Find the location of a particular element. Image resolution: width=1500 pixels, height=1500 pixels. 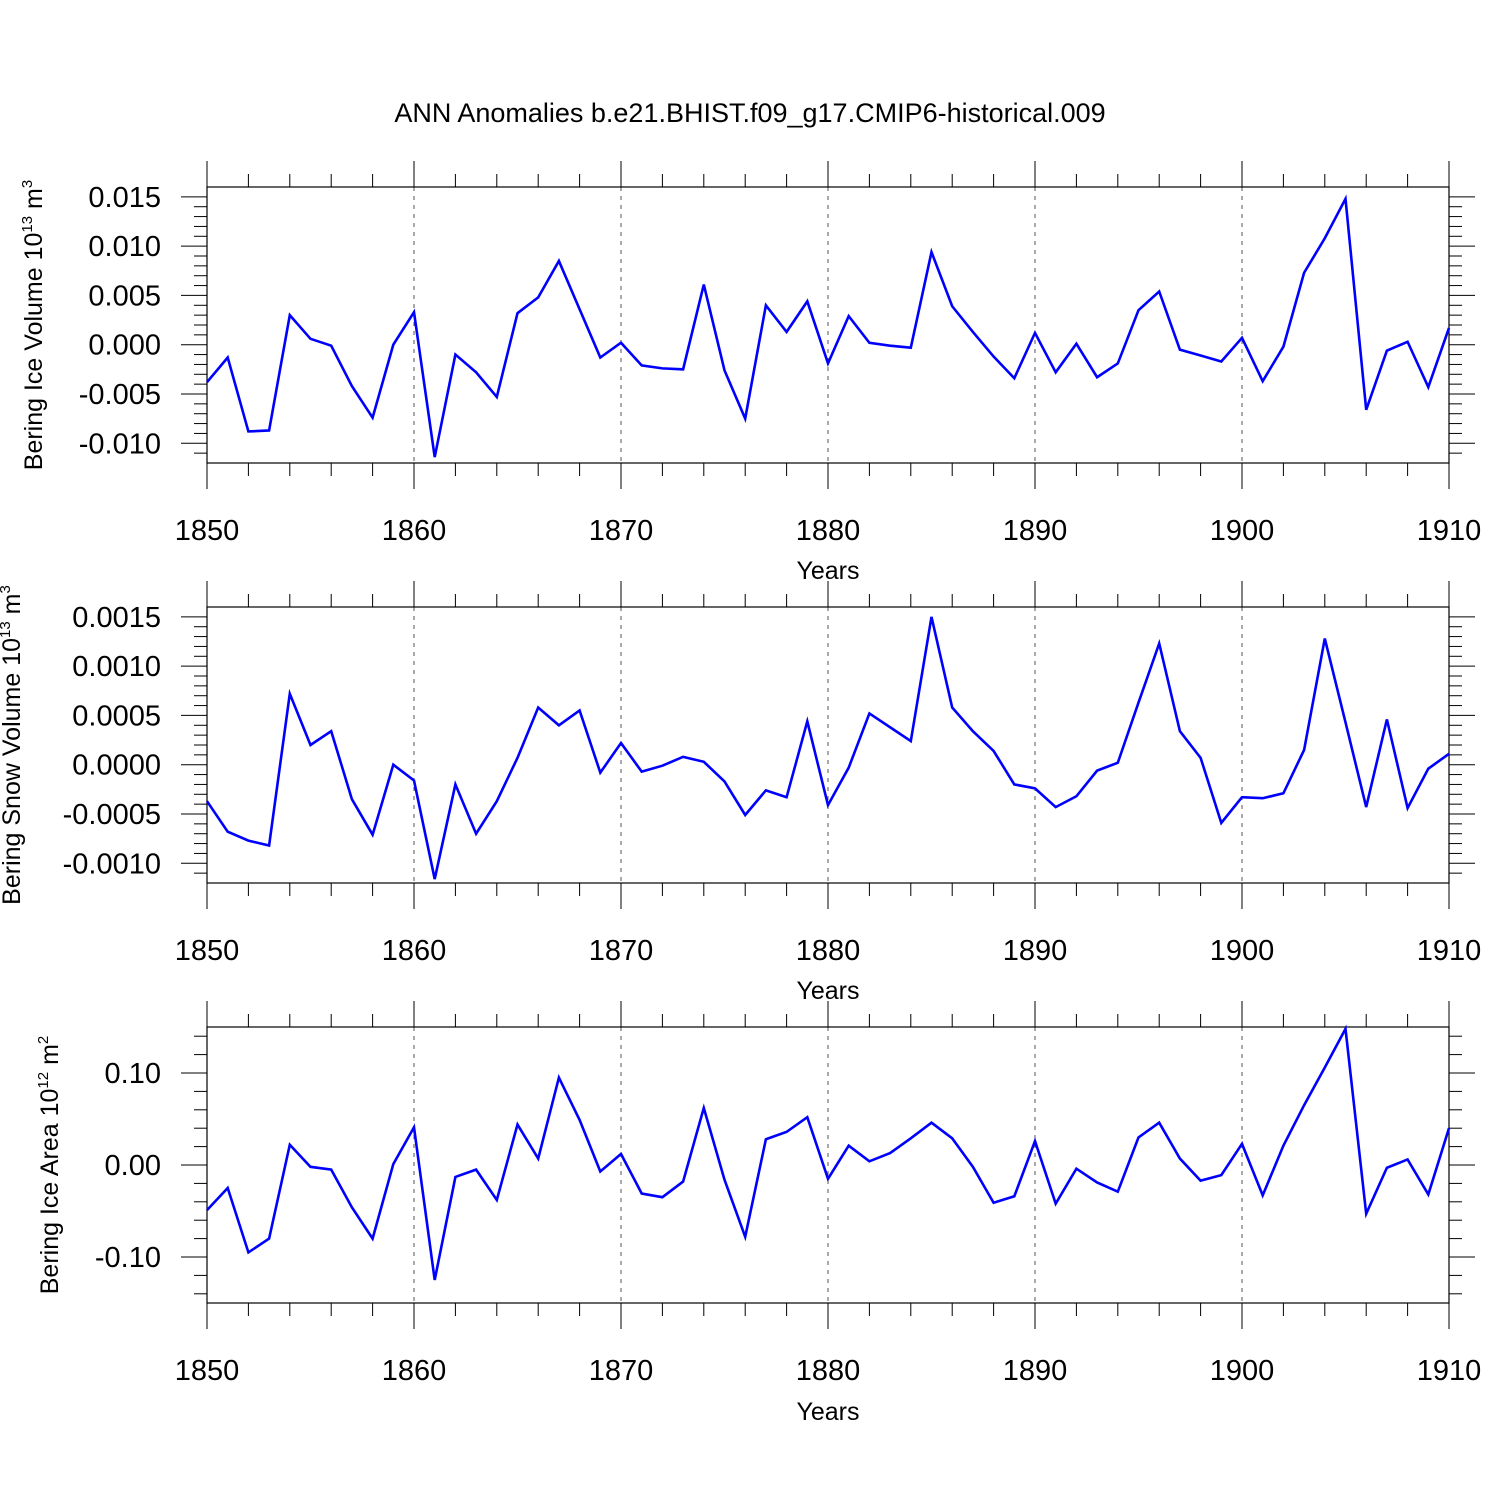

y-tick-label: 0.005 is located at coordinates (124, 296).